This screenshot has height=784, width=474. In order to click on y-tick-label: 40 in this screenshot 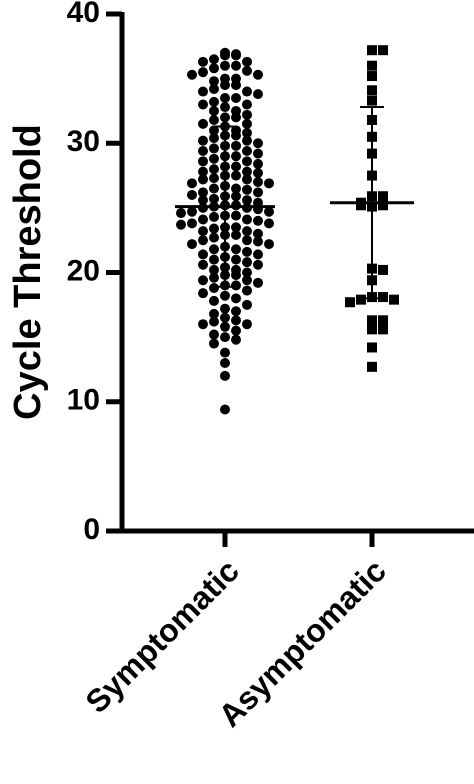, I will do `click(83, 14)`.